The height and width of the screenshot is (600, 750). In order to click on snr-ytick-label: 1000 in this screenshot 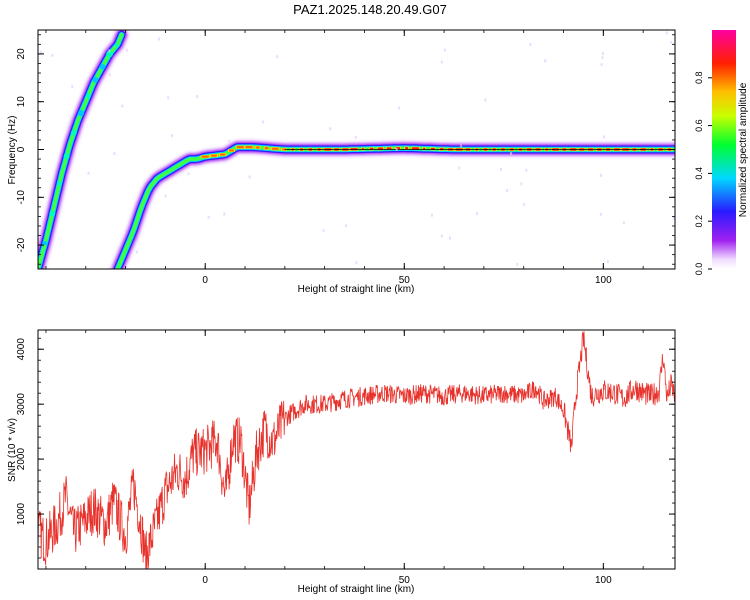, I will do `click(21, 513)`.